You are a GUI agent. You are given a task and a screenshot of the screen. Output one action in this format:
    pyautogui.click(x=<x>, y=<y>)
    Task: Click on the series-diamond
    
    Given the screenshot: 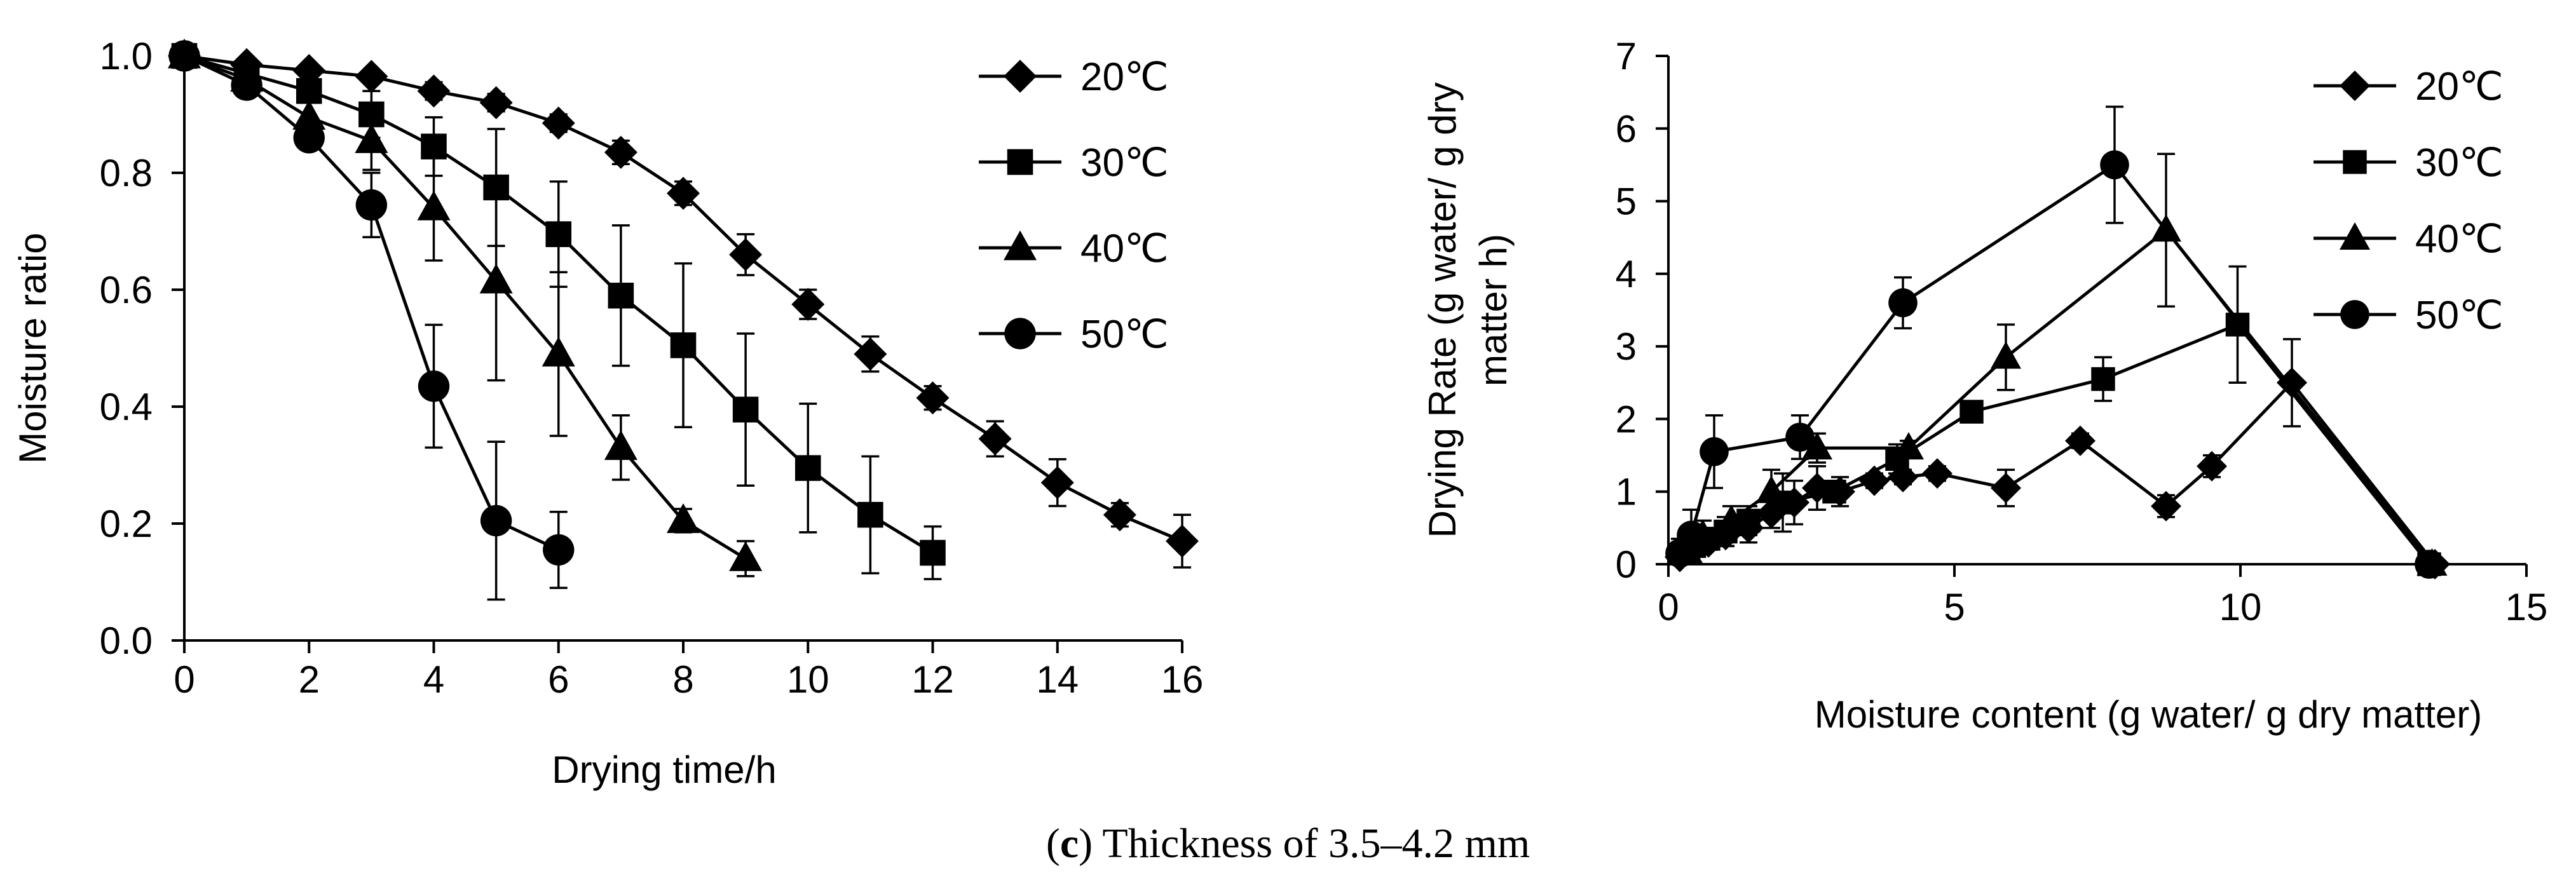 What is the action you would take?
    pyautogui.click(x=2057, y=458)
    